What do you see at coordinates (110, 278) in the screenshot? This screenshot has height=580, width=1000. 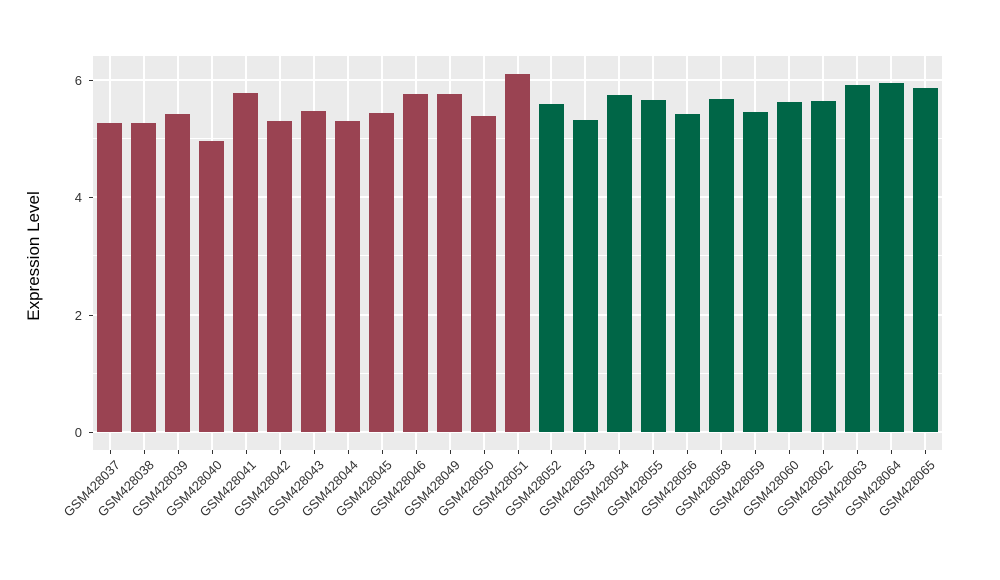 I see `bar-GSM428037` at bounding box center [110, 278].